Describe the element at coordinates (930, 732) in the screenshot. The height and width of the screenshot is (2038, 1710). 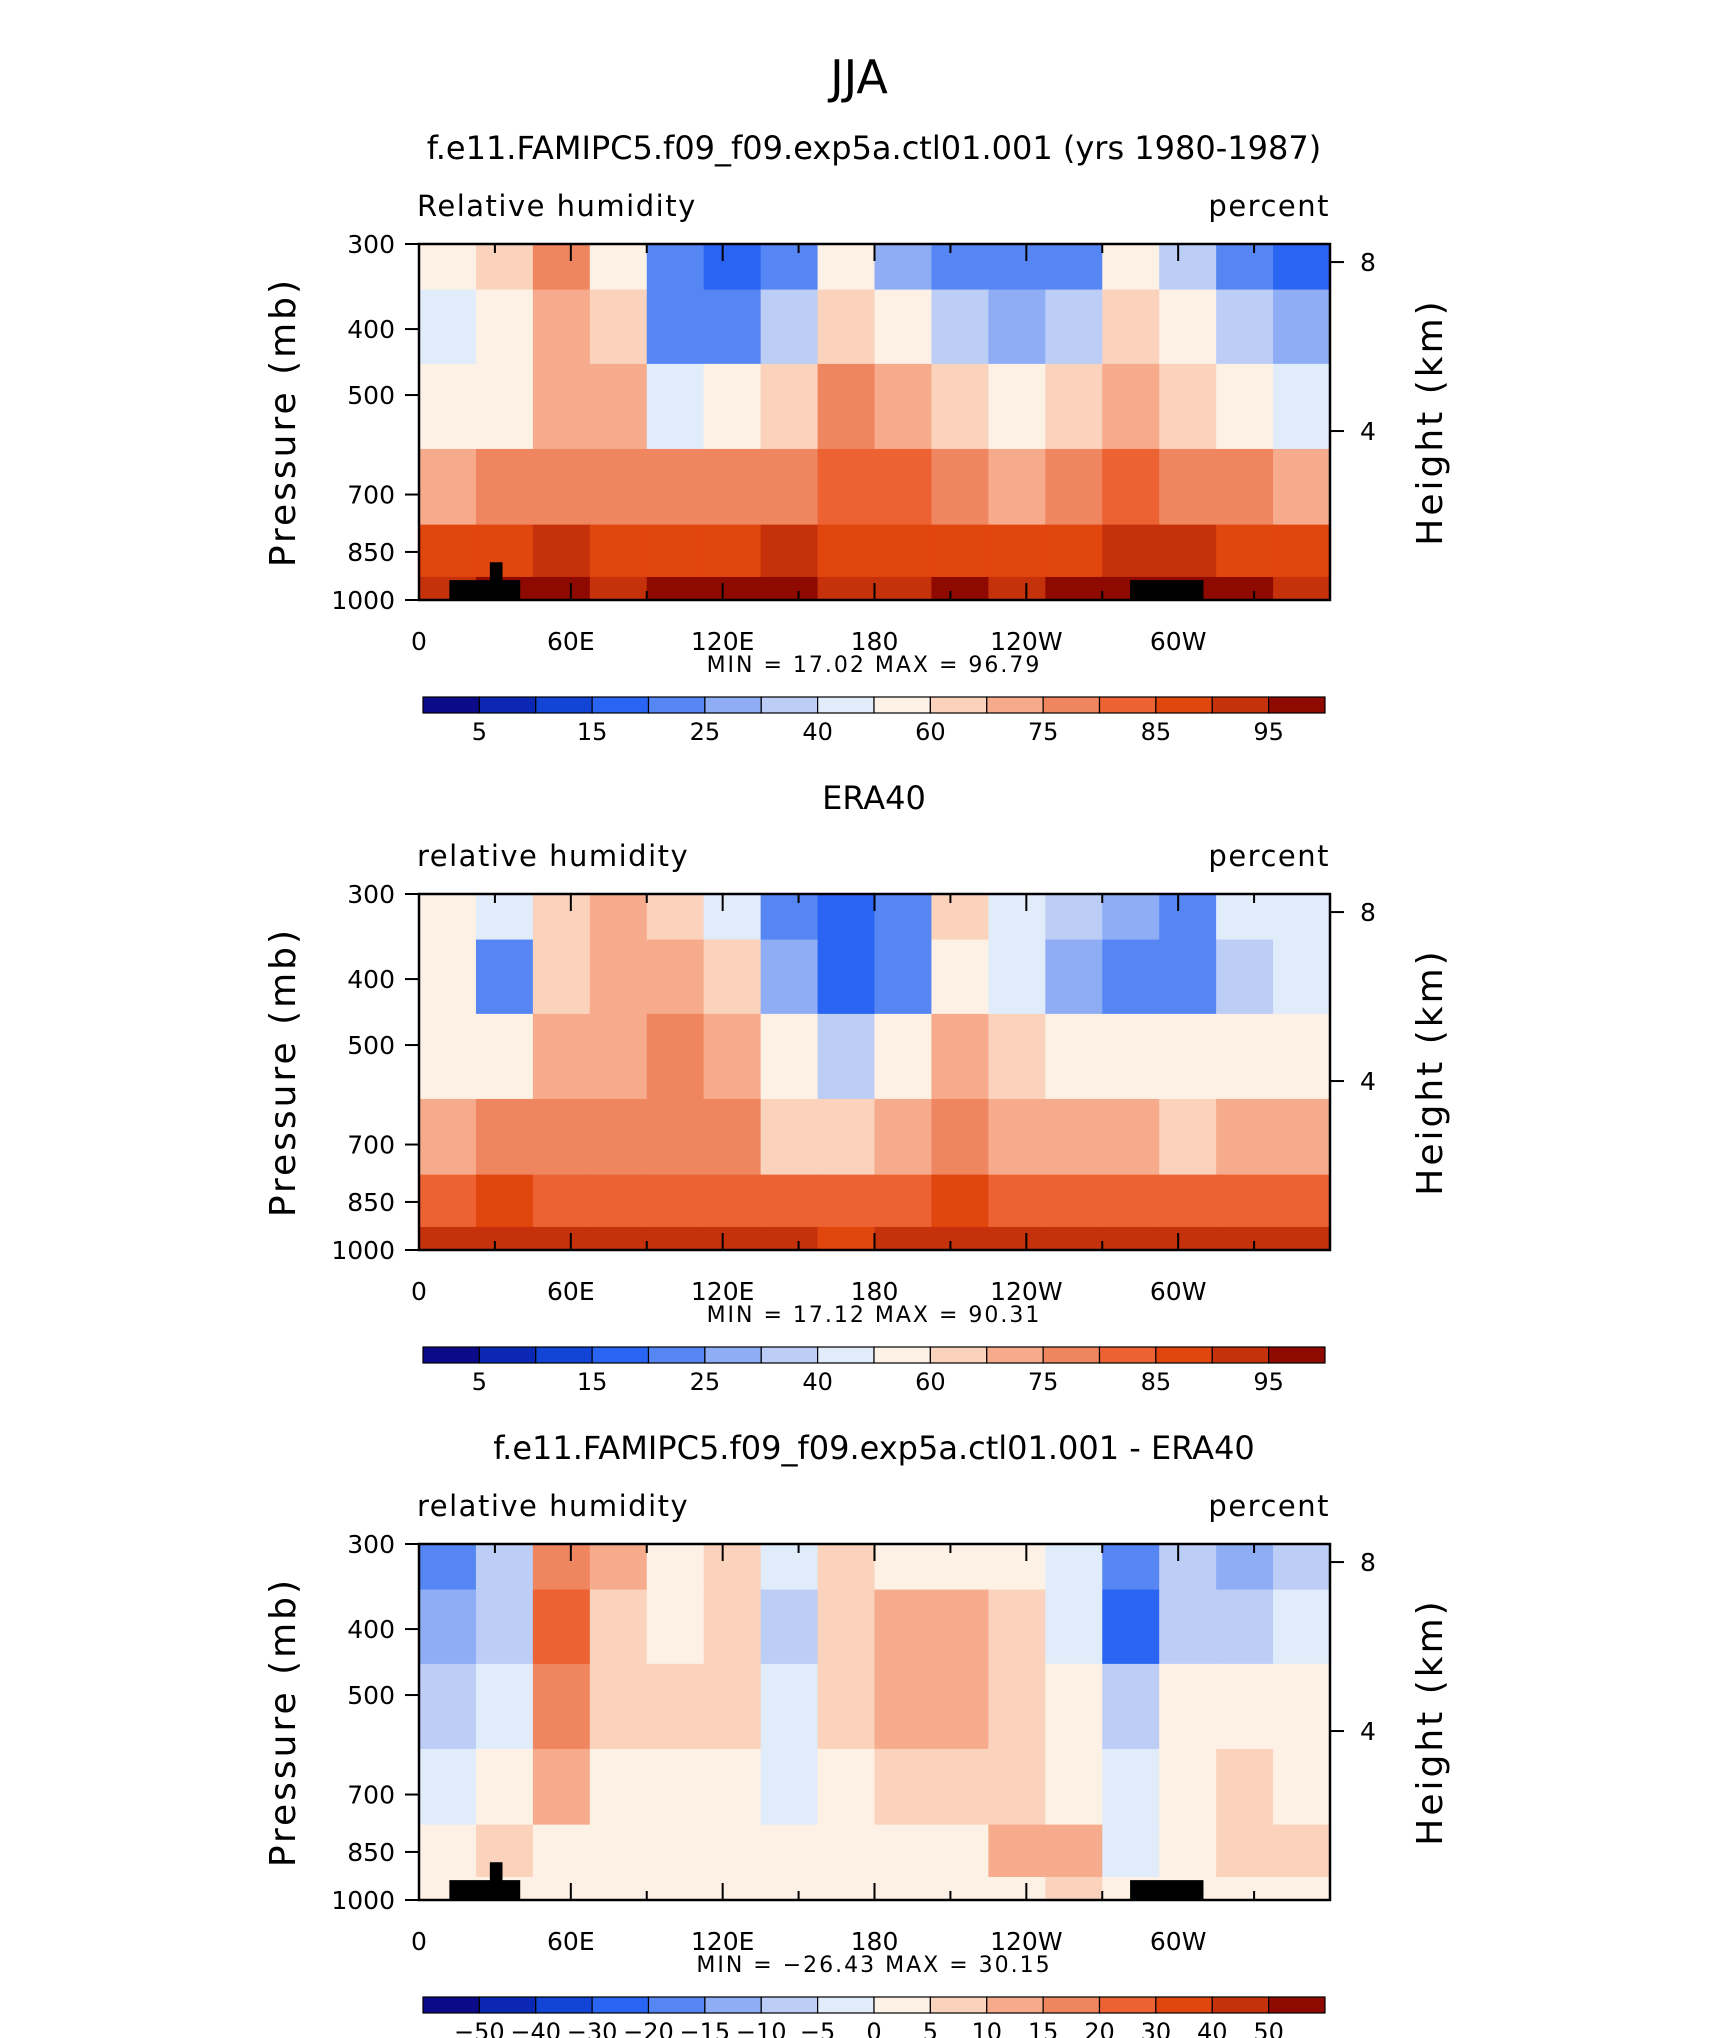
I see `colorbar-label: 60` at that location.